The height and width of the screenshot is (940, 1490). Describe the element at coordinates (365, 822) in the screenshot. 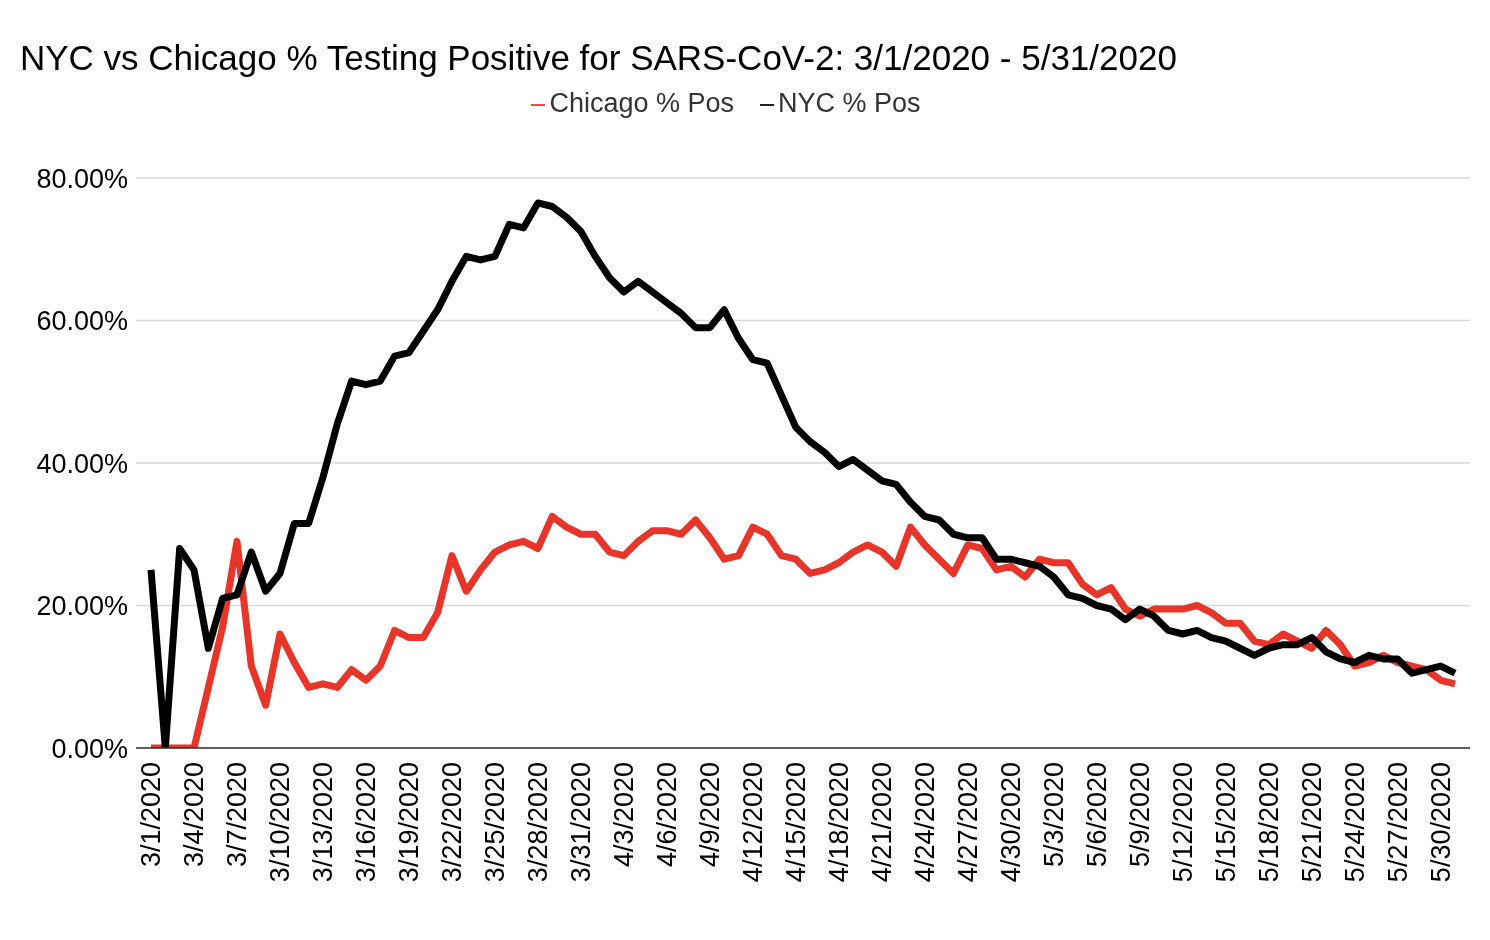

I see `x-tick-label: 3/16/2020` at that location.